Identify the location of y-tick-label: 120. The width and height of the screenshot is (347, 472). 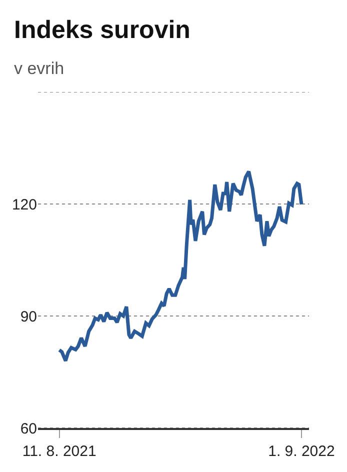
(24, 205).